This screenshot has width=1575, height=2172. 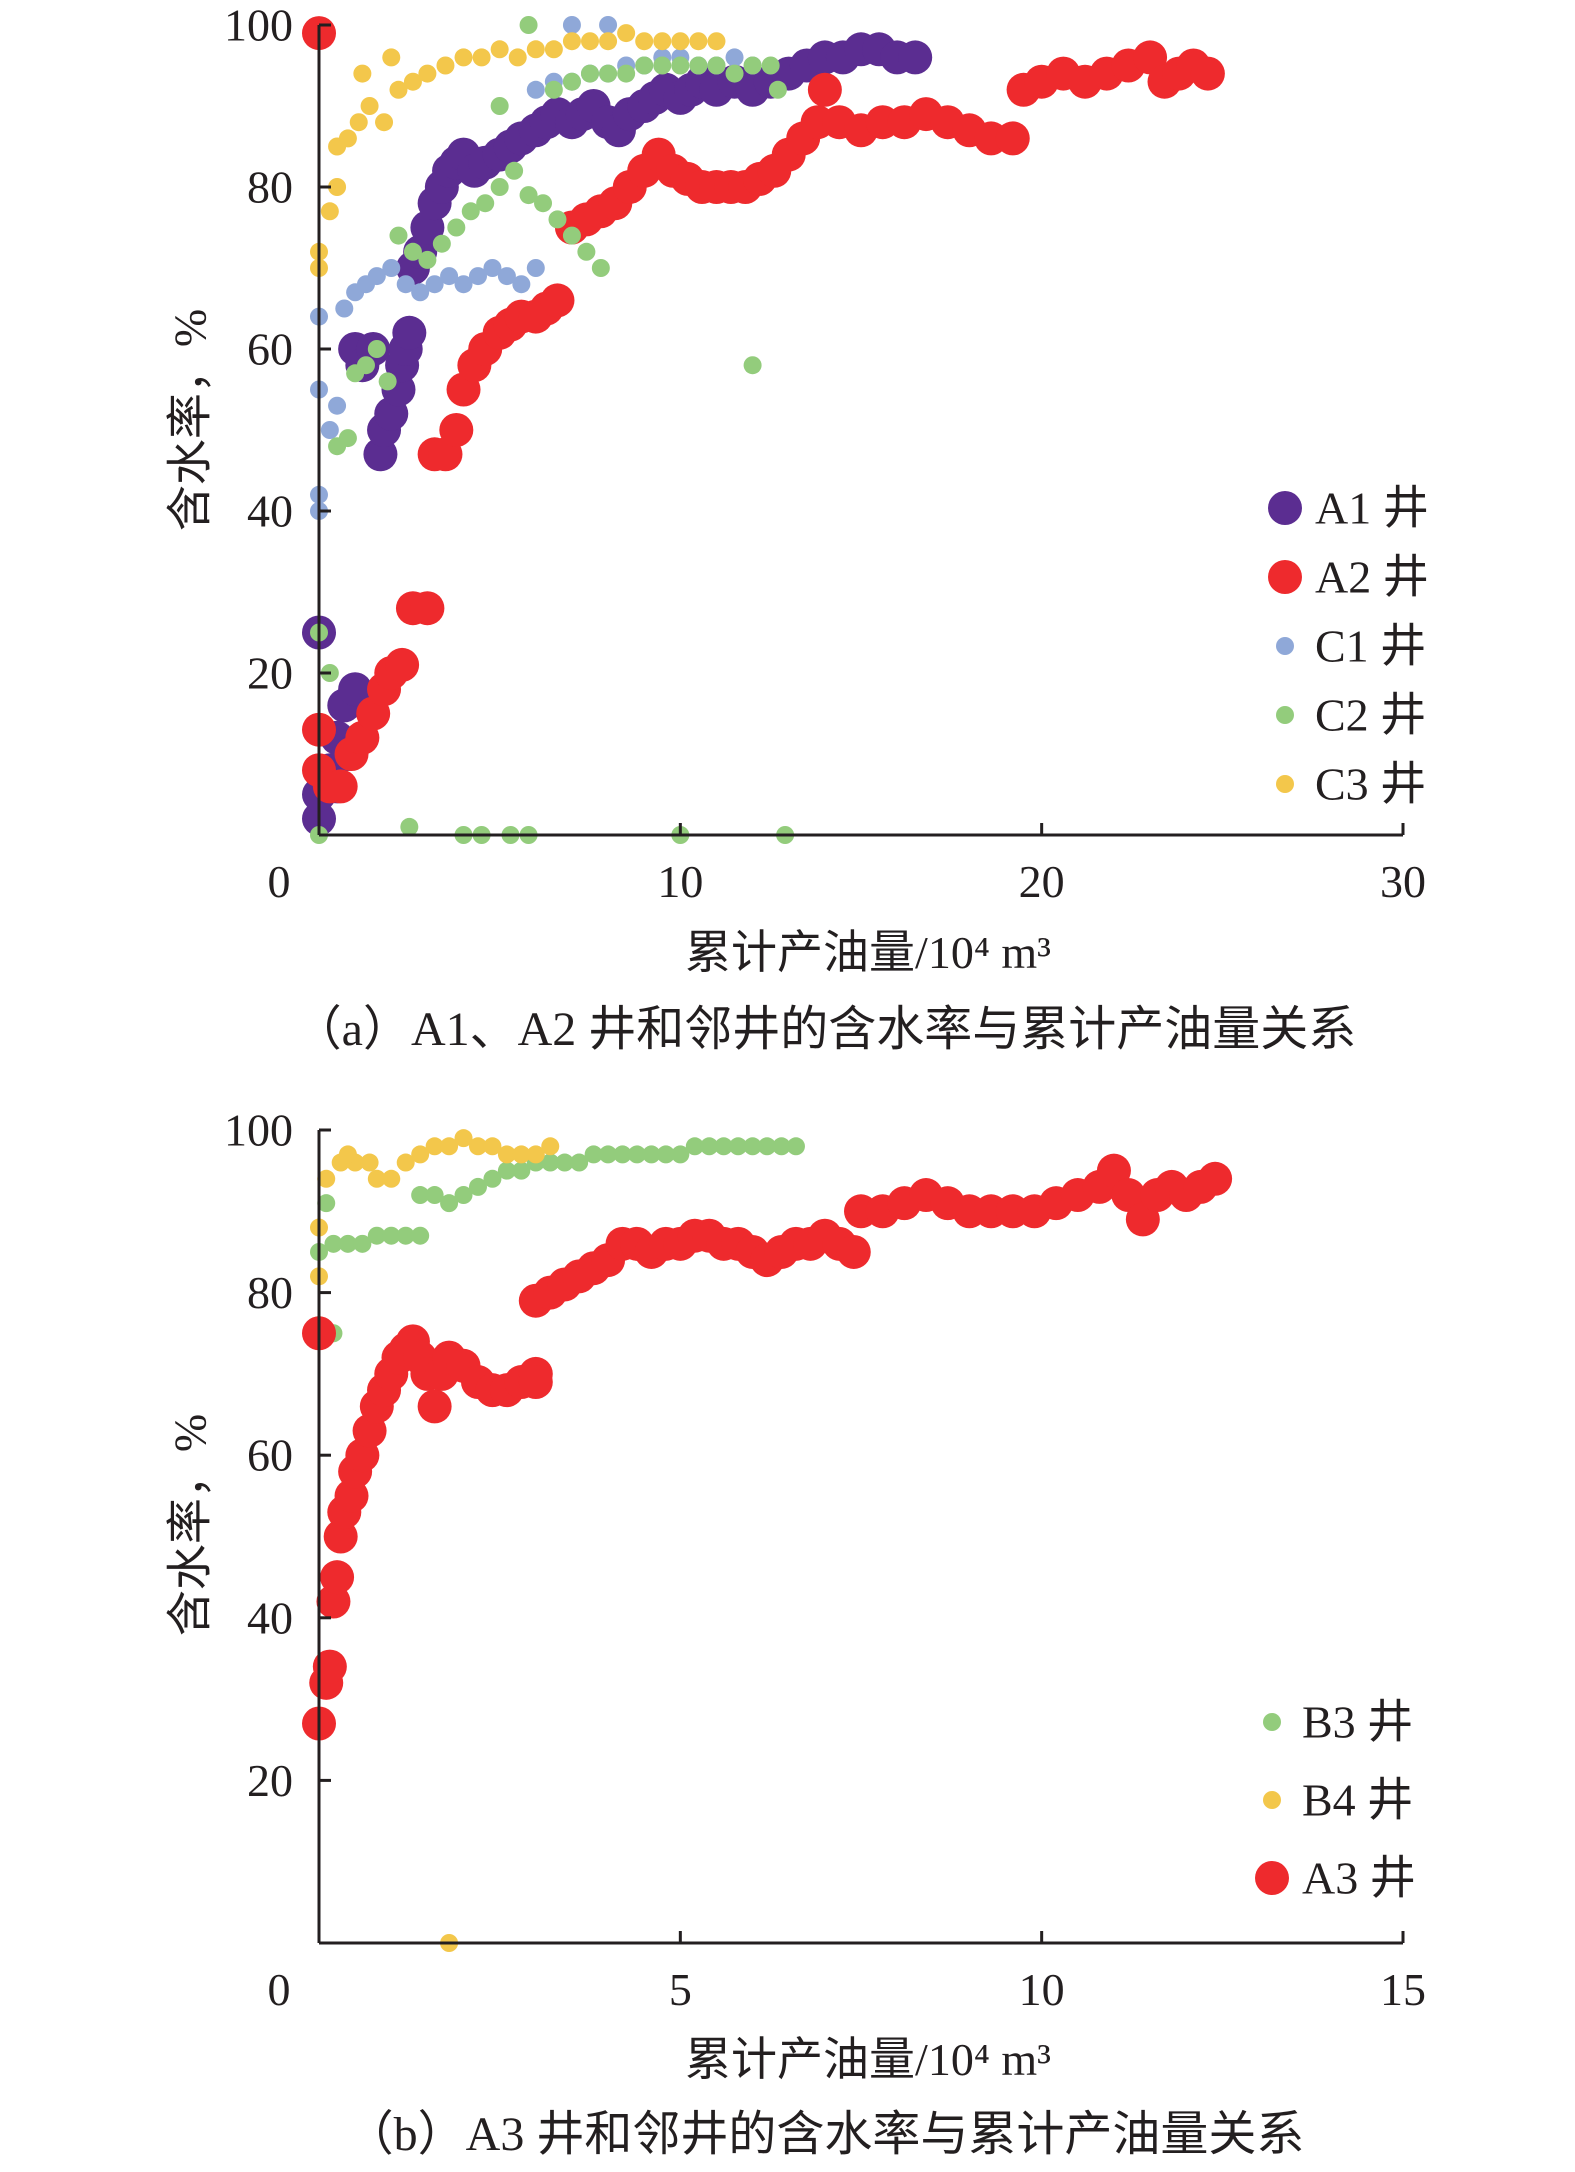 I want to click on chart-a-legend-label: C2 井, so click(x=1370, y=715).